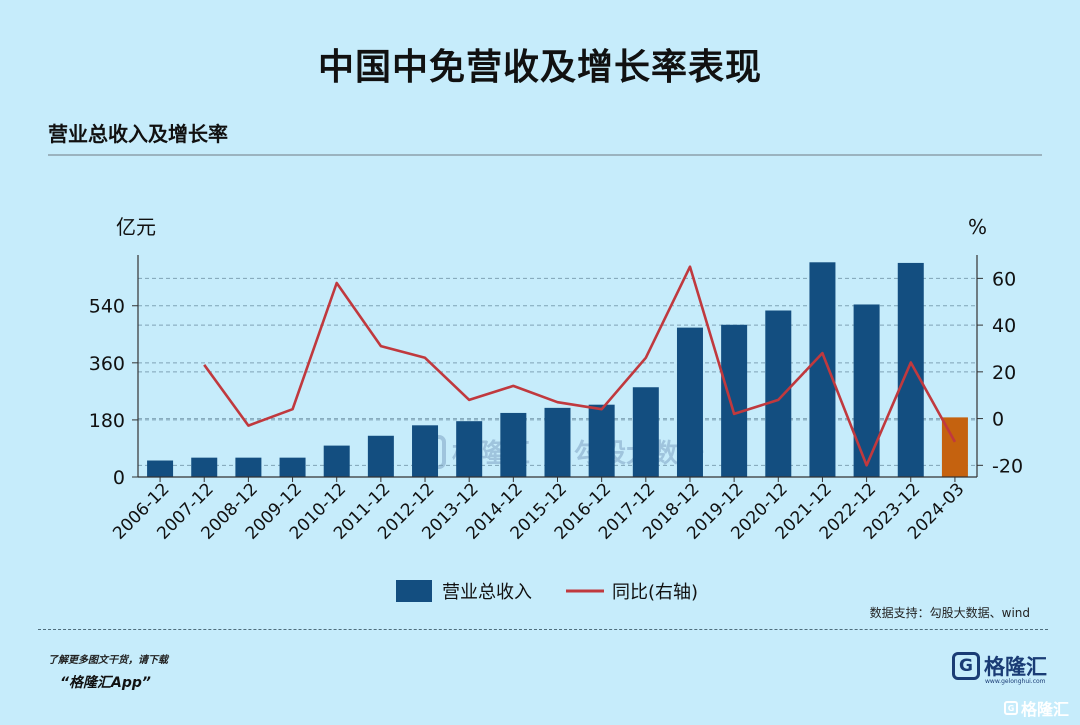 The image size is (1080, 725). Describe the element at coordinates (107, 421) in the screenshot. I see `left-axis-tick-label: 180` at that location.